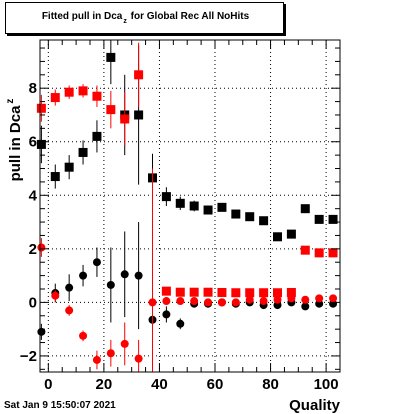 This screenshot has width=400, height=414. What do you see at coordinates (48, 384) in the screenshot?
I see `x-tick-label: 0` at bounding box center [48, 384].